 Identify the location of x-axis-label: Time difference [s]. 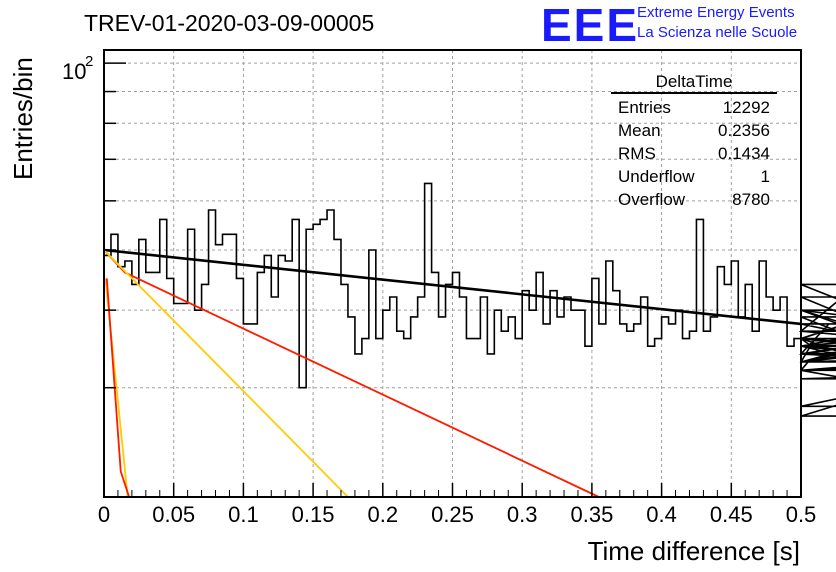
(694, 551).